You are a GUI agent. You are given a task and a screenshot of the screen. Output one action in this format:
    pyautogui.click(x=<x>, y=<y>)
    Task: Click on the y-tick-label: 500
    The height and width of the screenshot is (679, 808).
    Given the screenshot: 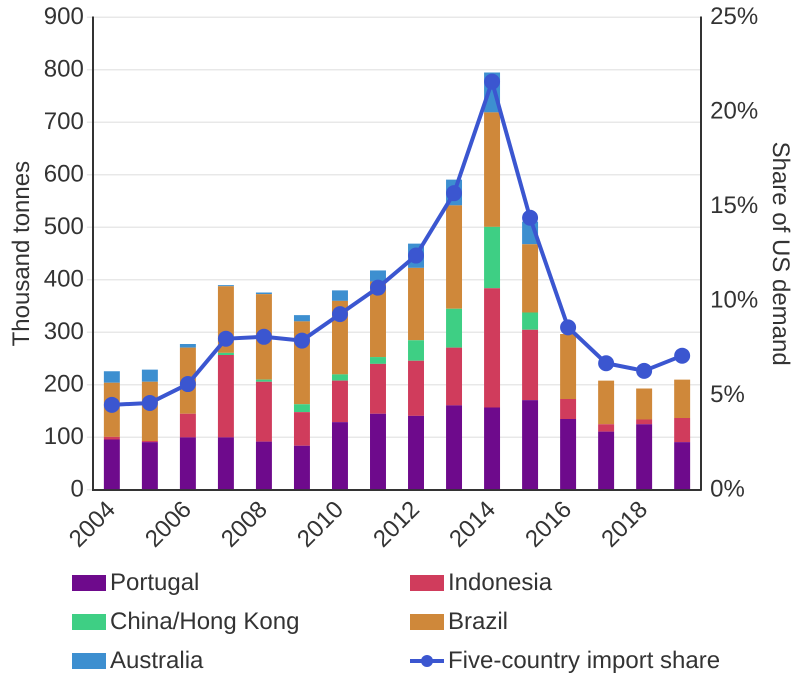 What is the action you would take?
    pyautogui.click(x=64, y=226)
    